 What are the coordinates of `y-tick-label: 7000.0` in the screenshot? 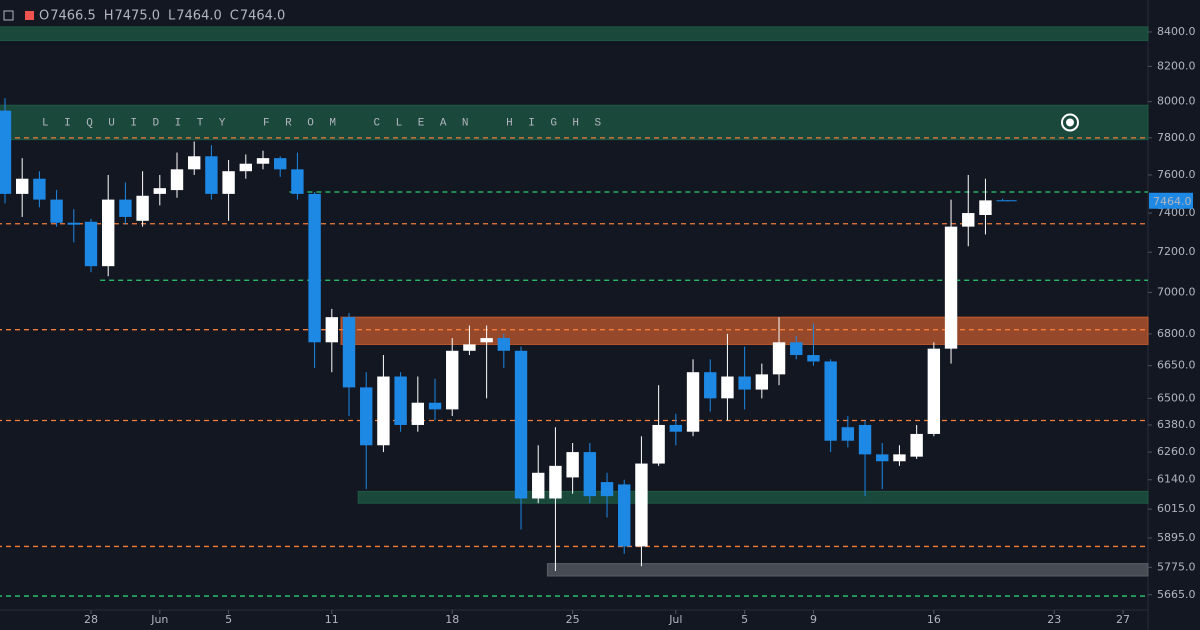 It's located at (1176, 291).